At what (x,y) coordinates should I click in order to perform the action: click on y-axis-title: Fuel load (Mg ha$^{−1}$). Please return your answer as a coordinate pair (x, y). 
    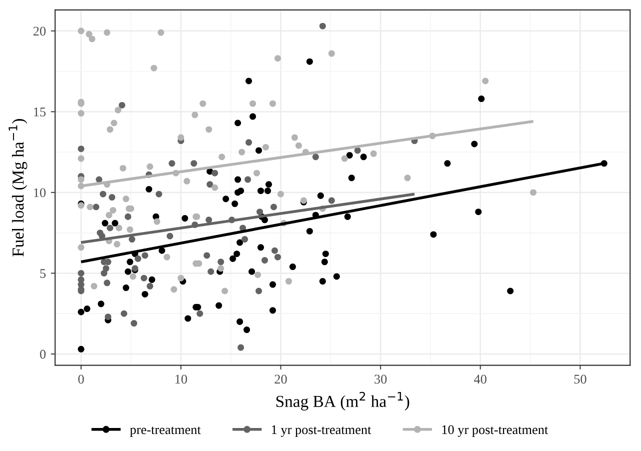
    Looking at the image, I should click on (18, 187).